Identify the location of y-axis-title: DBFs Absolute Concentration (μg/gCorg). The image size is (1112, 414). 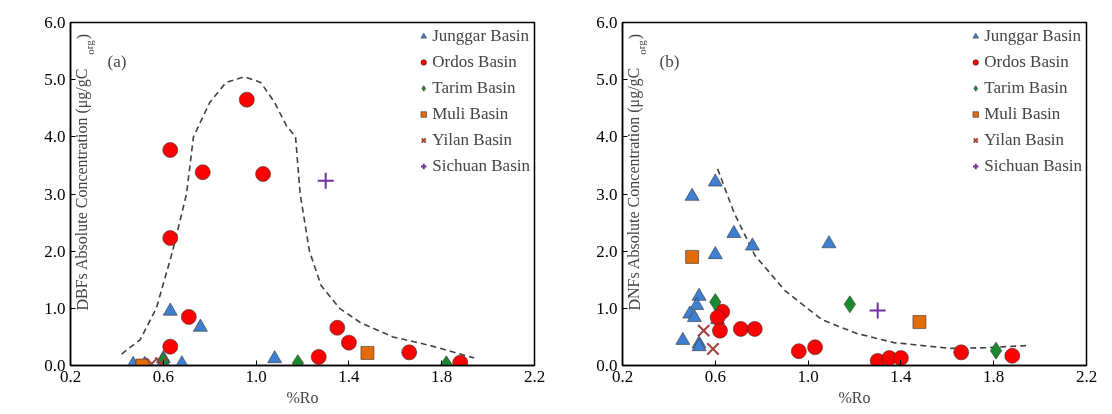
(84, 172).